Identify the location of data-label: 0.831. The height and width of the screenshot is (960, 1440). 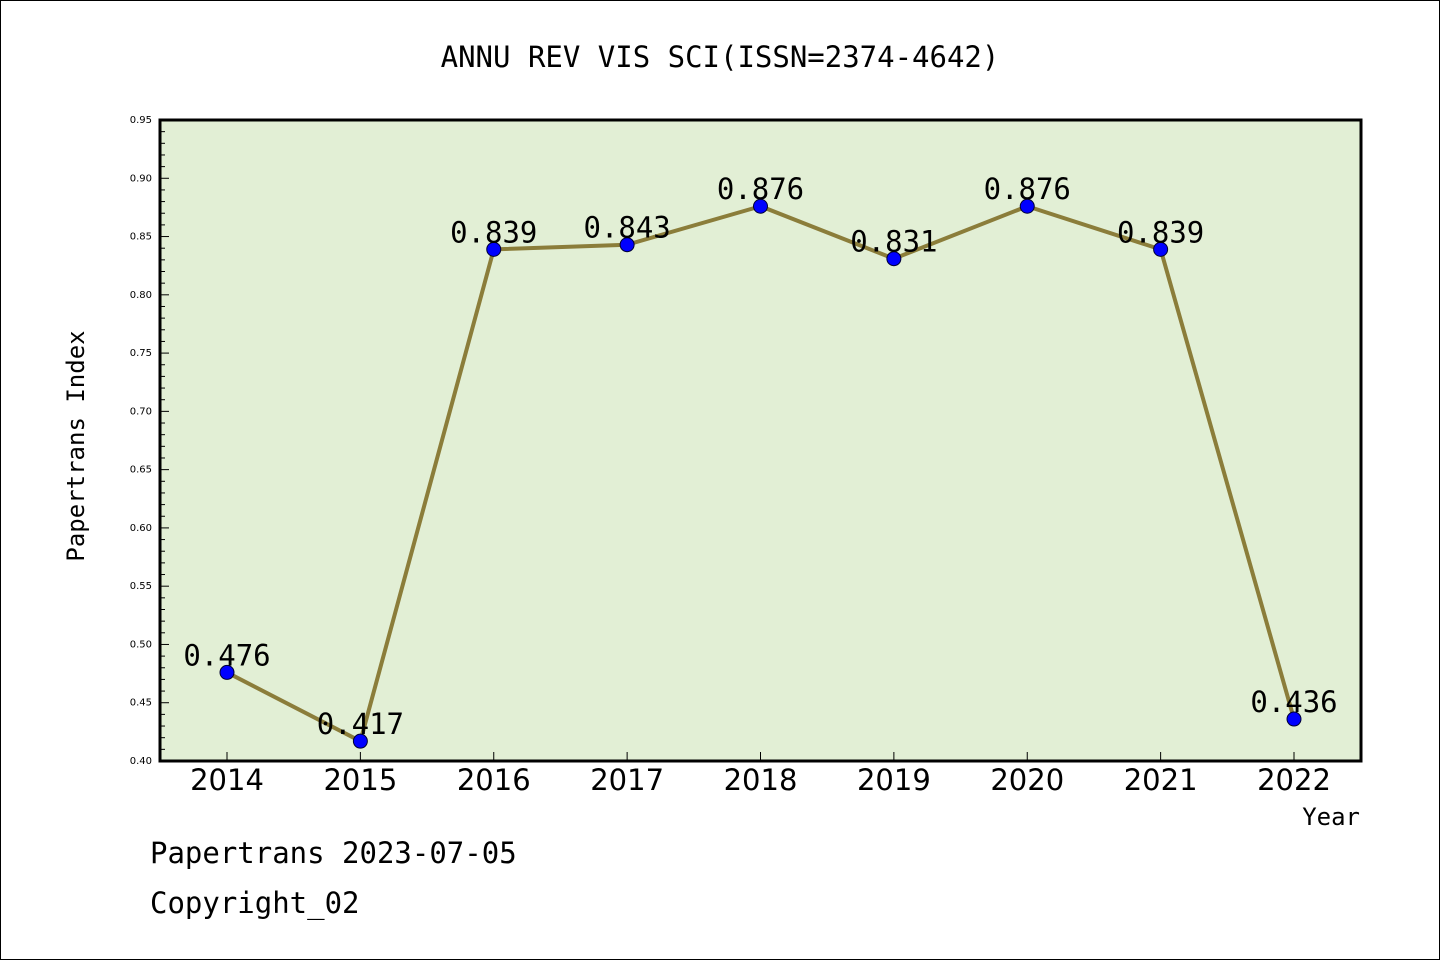
(893, 242).